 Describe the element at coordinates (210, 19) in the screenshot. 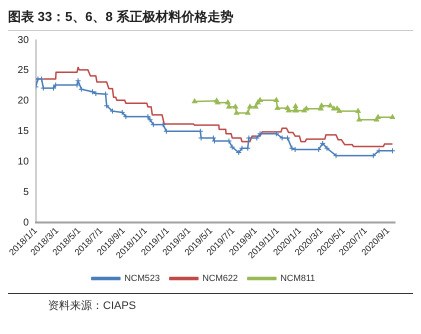

I see `chart-title: 图表 33：5、6、8 系正极材料价格走势` at that location.